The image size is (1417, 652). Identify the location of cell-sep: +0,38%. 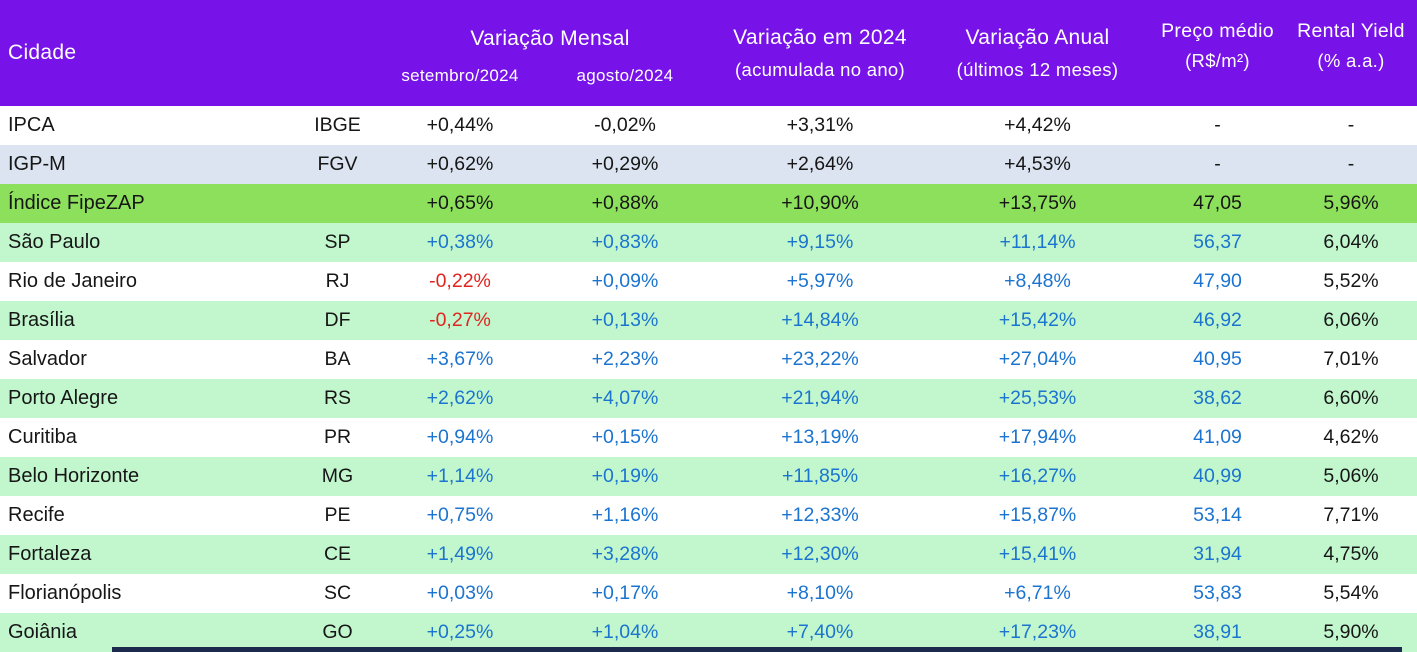
(460, 242).